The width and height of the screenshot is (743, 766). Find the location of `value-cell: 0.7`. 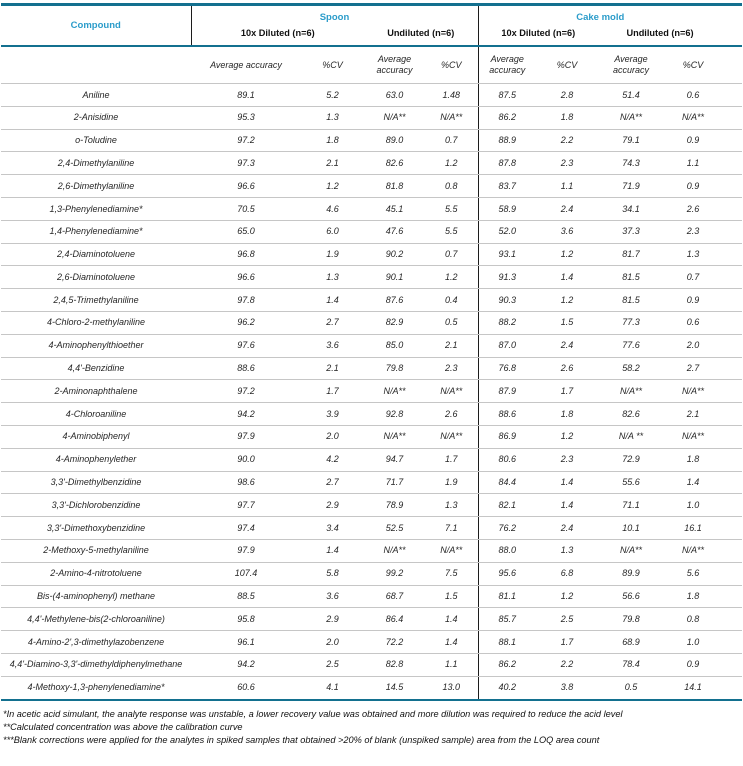

value-cell: 0.7 is located at coordinates (703, 277).